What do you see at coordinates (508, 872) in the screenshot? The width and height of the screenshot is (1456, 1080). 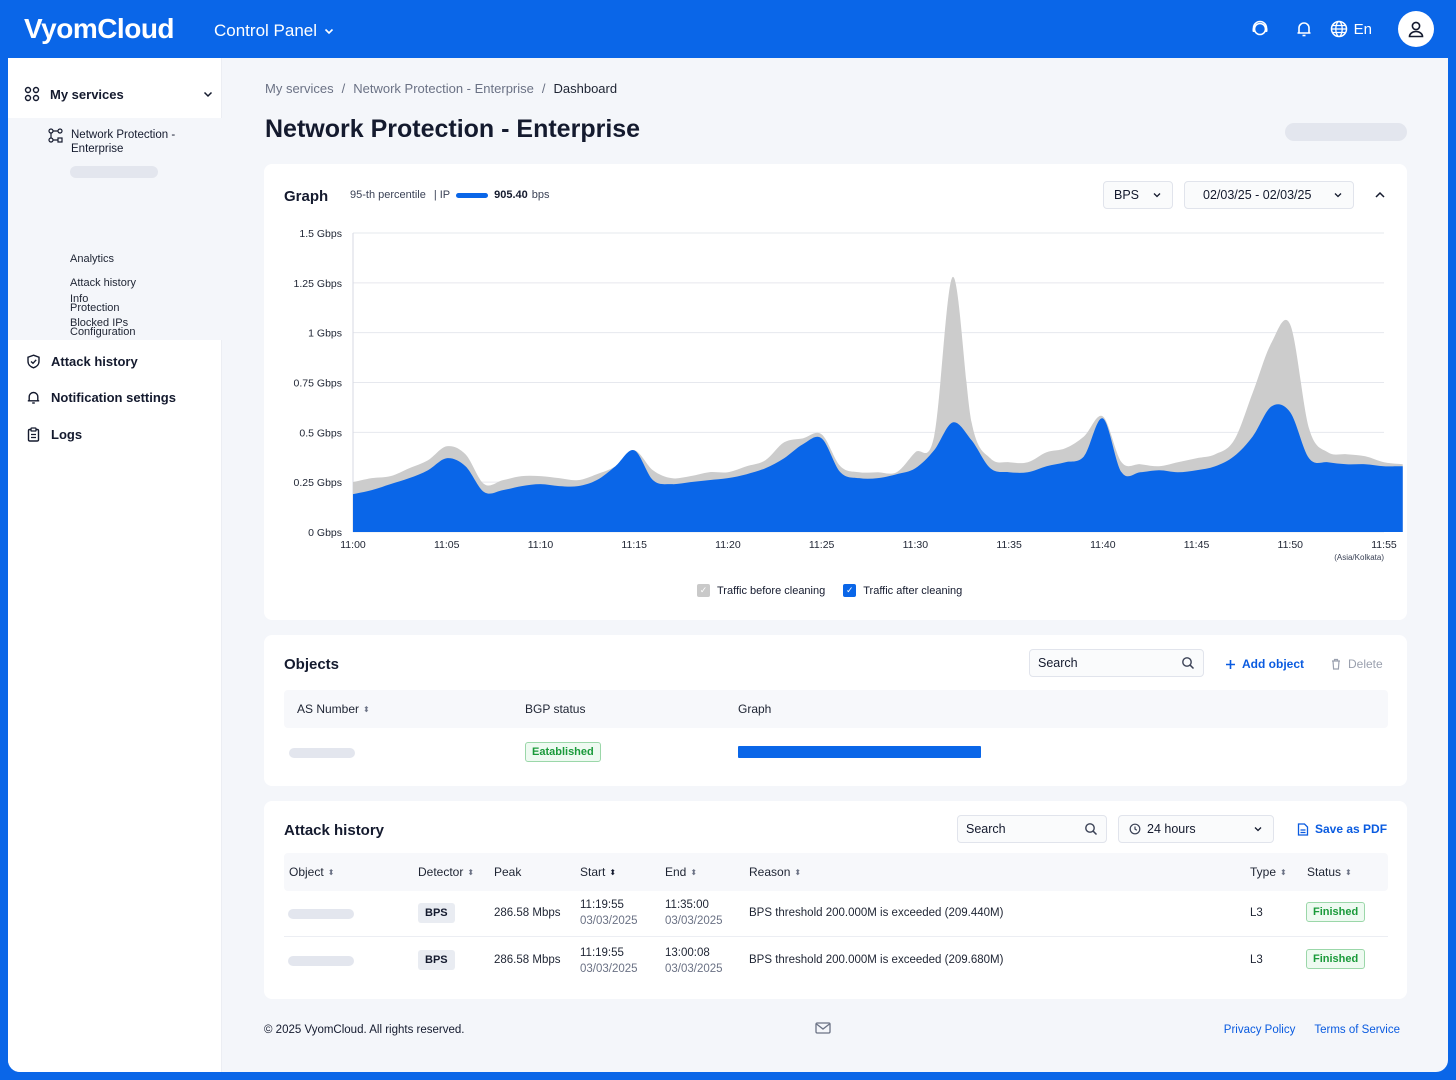 I see `column-label: Peak` at bounding box center [508, 872].